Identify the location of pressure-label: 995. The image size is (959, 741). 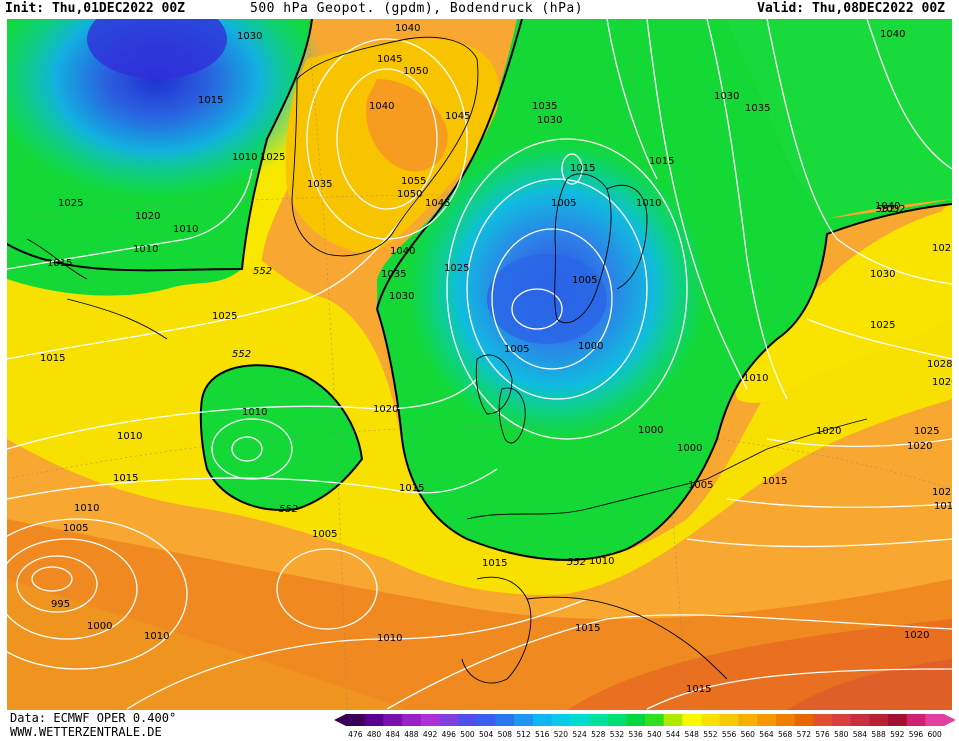
(60, 604).